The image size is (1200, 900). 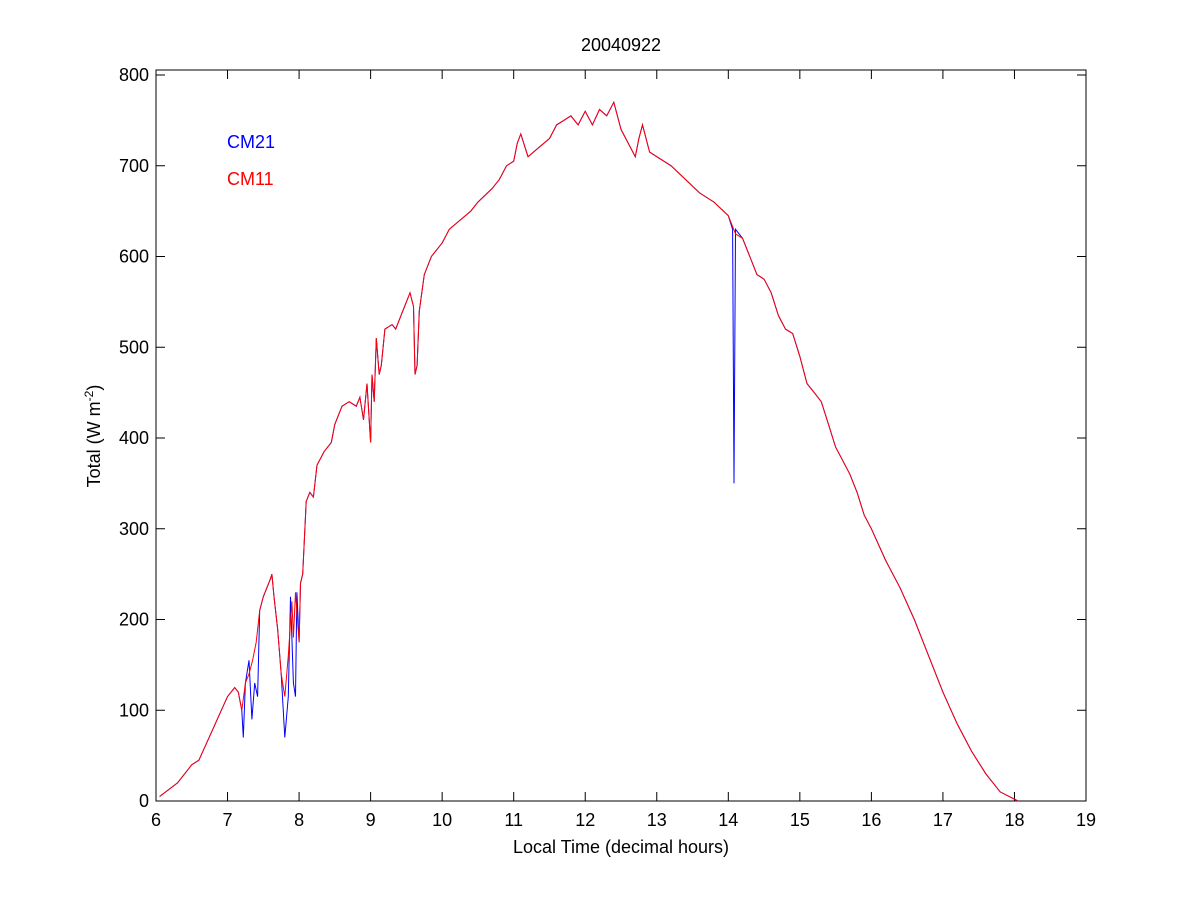 I want to click on chart-title: 20040922, so click(x=621, y=45).